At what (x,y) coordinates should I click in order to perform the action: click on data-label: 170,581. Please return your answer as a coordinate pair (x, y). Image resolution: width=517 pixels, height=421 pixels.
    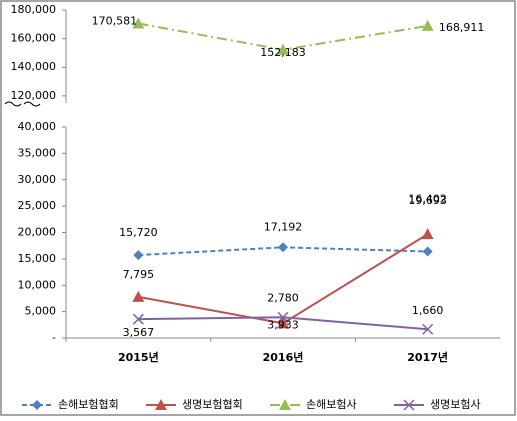
    Looking at the image, I should click on (115, 20).